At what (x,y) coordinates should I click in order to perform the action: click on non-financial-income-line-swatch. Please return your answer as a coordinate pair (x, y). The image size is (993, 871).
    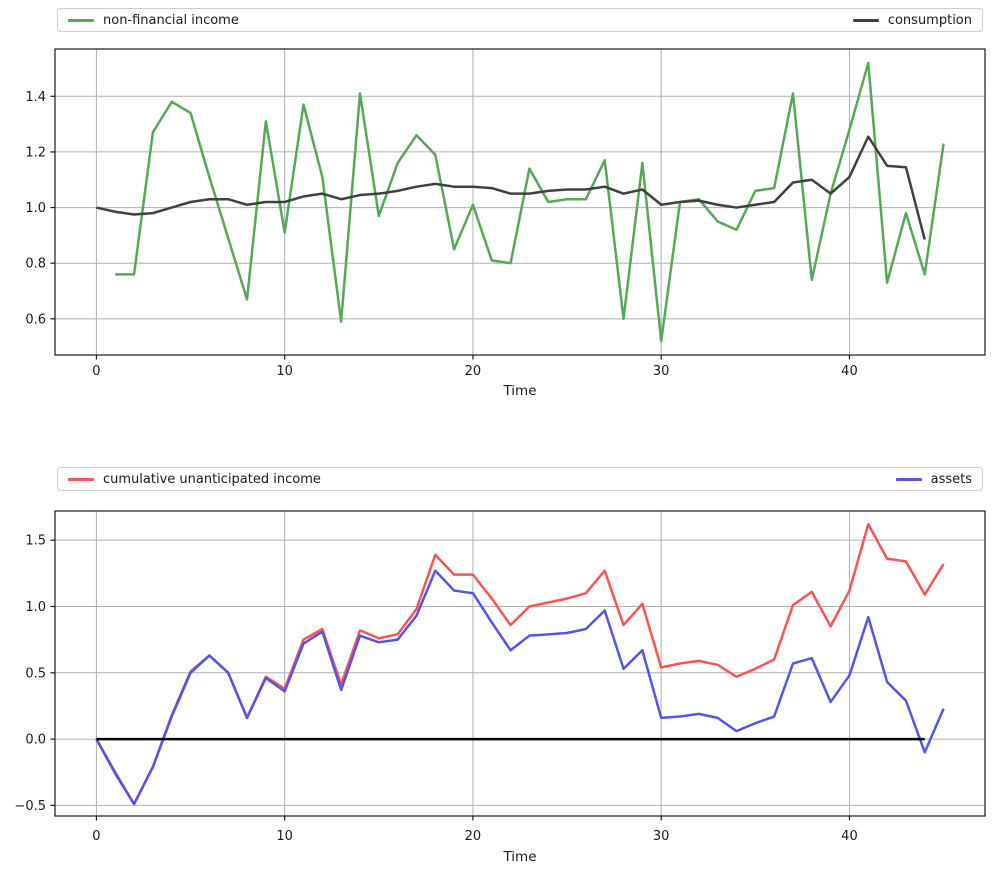
    Looking at the image, I should click on (81, 20).